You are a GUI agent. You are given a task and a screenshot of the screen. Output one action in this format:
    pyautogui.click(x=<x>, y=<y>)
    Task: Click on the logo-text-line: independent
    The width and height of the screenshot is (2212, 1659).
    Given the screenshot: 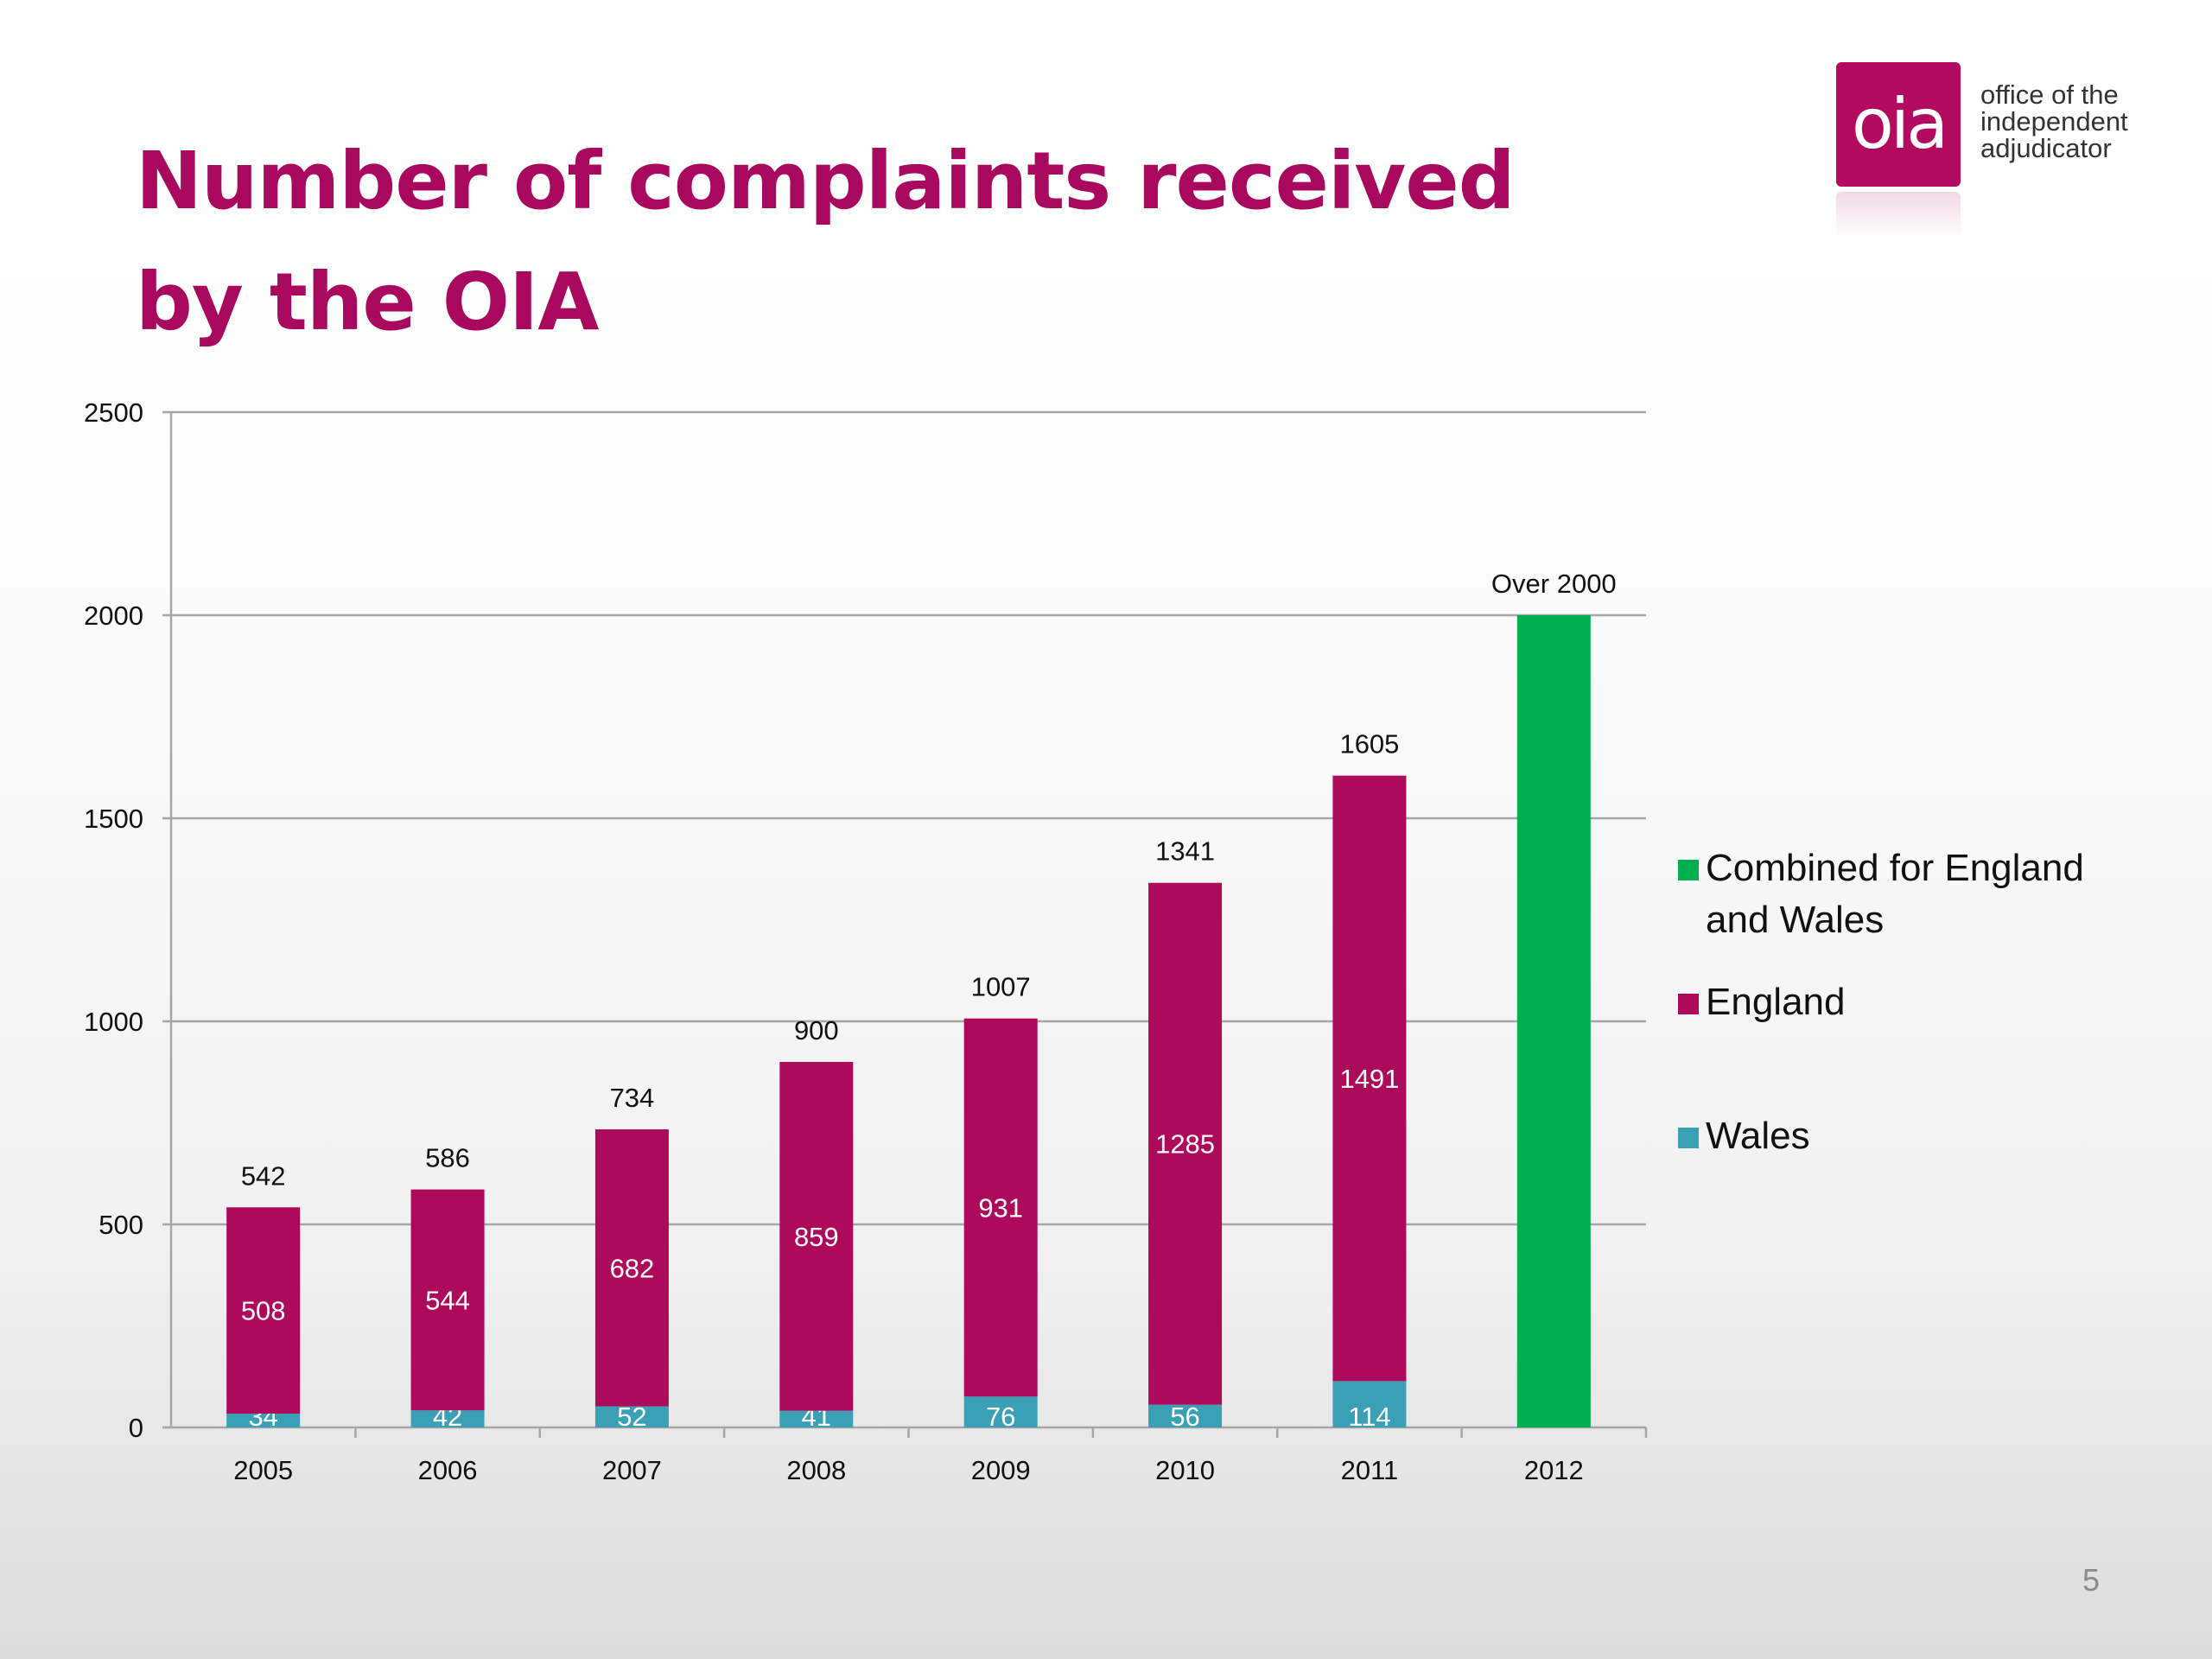 What is the action you would take?
    pyautogui.click(x=2054, y=122)
    